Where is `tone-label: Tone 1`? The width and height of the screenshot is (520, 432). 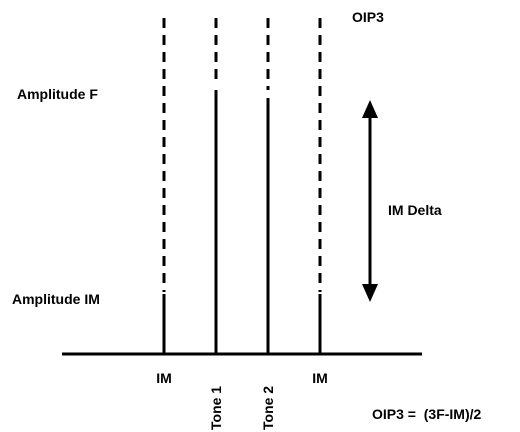
tone-label: Tone 1 is located at coordinates (216, 408).